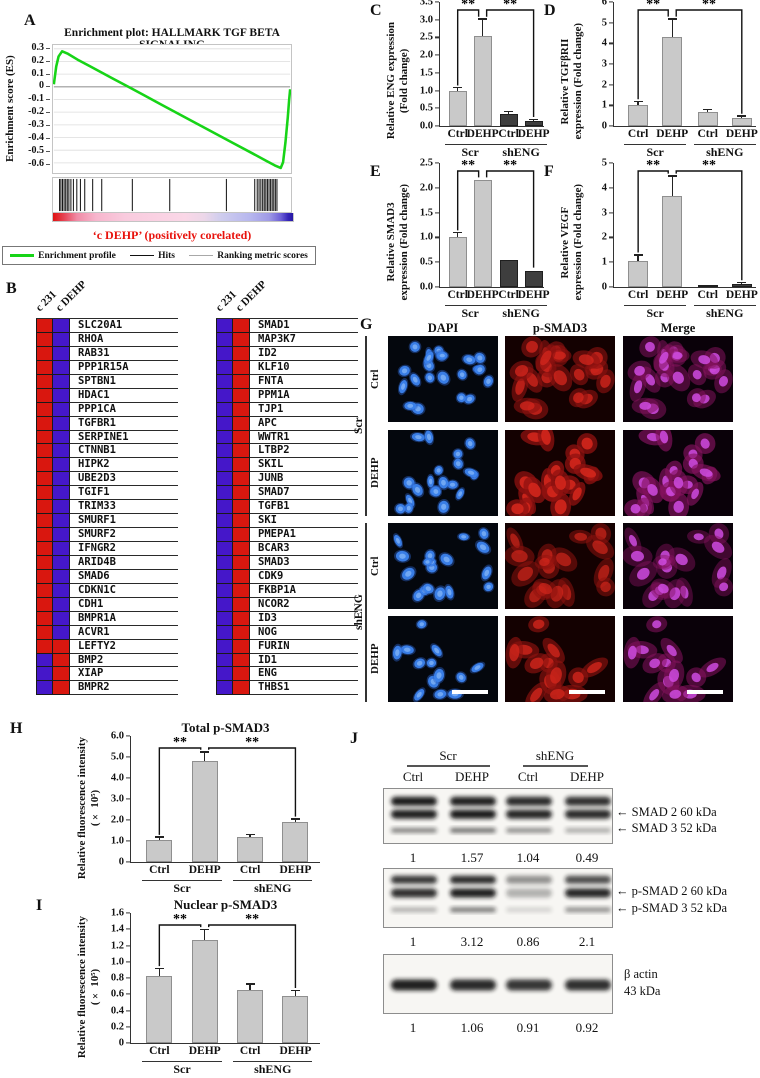  What do you see at coordinates (287, 395) in the screenshot?
I see `gene-row: PPM1A` at bounding box center [287, 395].